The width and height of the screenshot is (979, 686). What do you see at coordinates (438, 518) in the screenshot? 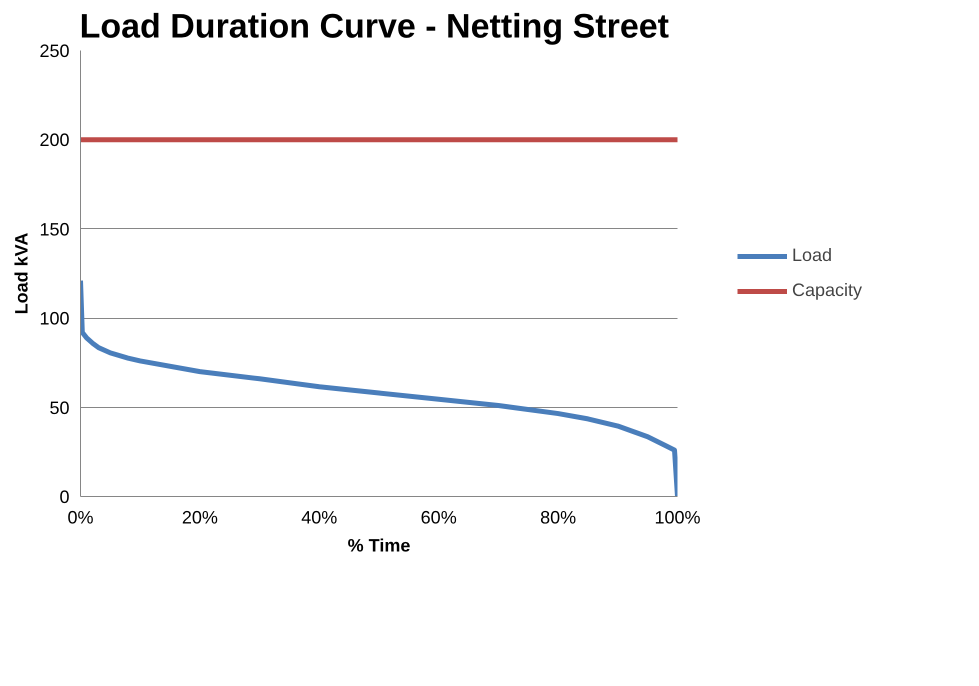
I see `x-tick-label: 60%` at bounding box center [438, 518].